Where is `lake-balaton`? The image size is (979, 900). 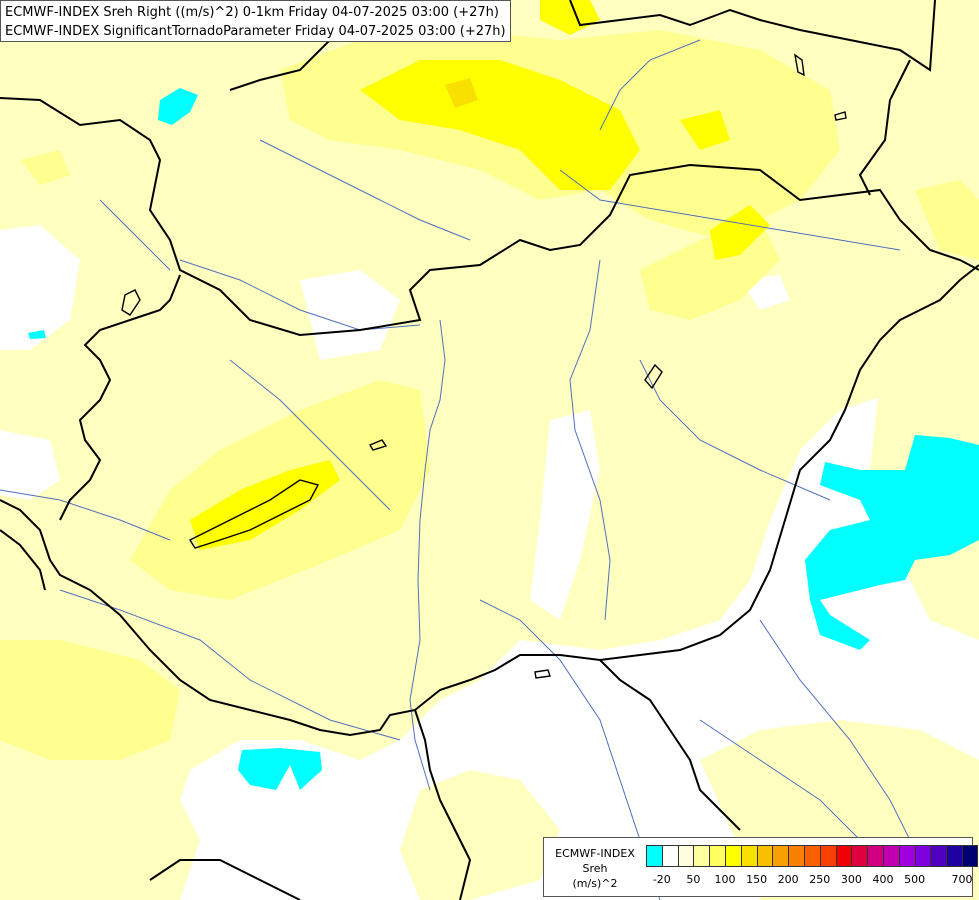 lake-balaton is located at coordinates (254, 514).